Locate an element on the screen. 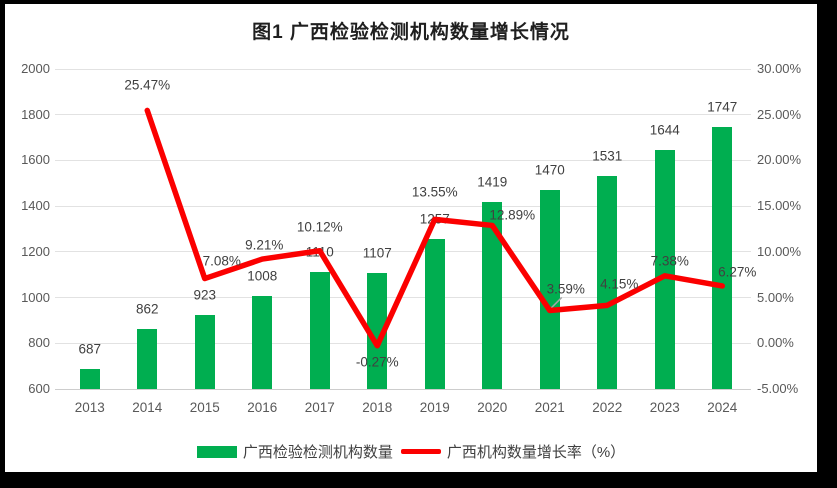 Image resolution: width=837 pixels, height=488 pixels. data-label-leader-line is located at coordinates (556, 302).